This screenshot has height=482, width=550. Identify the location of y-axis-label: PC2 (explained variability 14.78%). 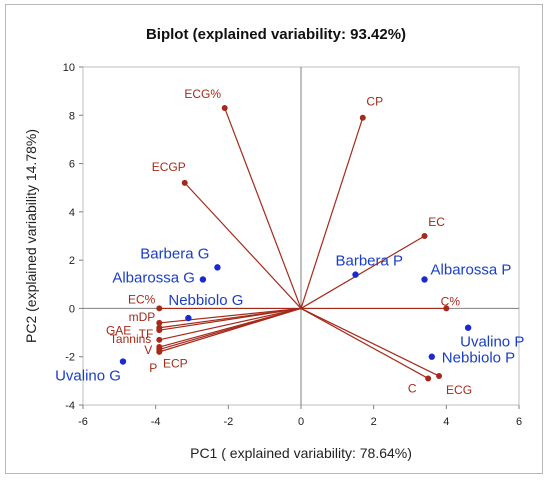
(31, 236).